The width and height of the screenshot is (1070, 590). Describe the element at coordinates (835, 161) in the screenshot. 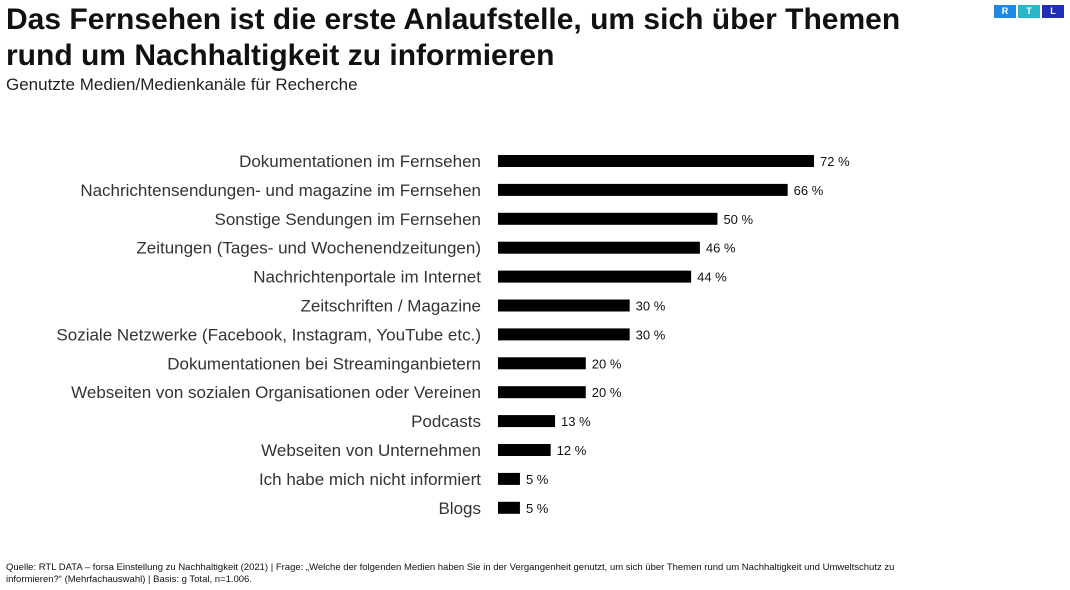

I see `value-label: 72 %` at that location.